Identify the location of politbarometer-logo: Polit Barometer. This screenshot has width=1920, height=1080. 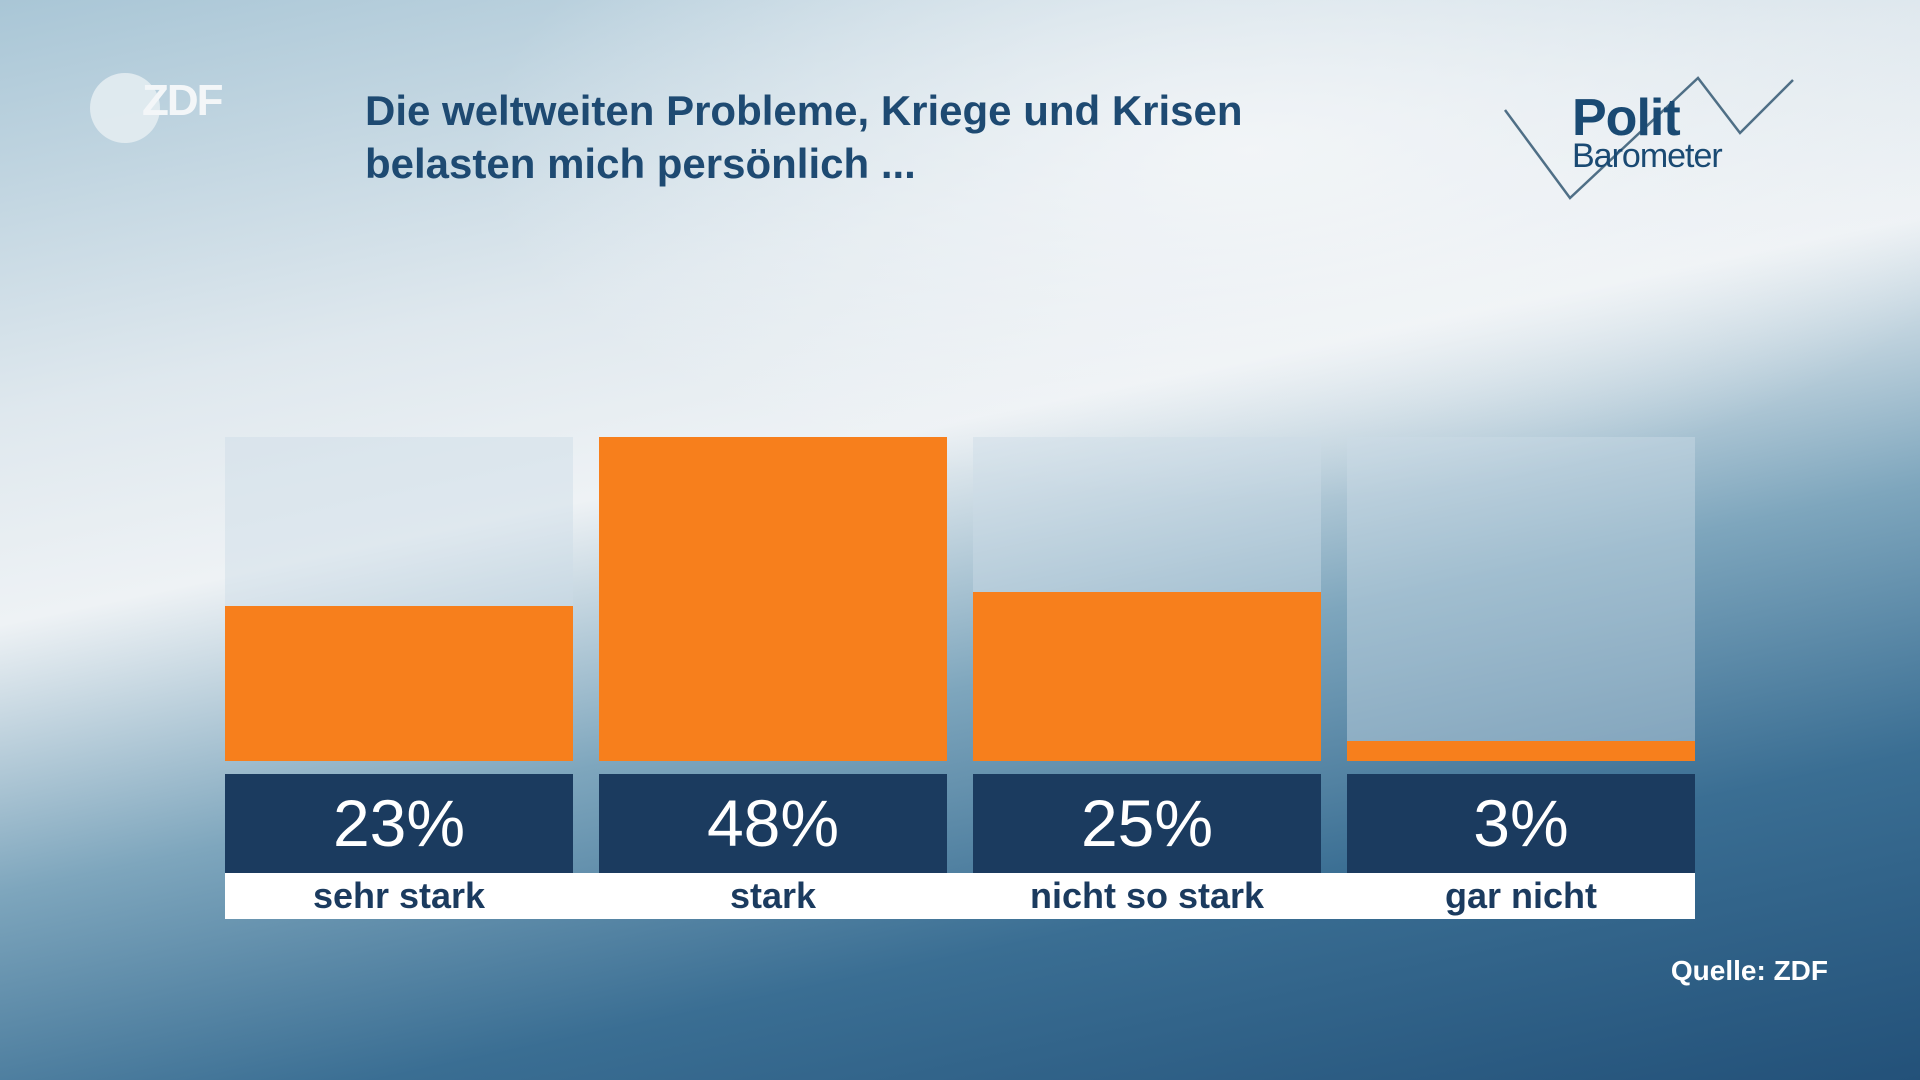
(1655, 140).